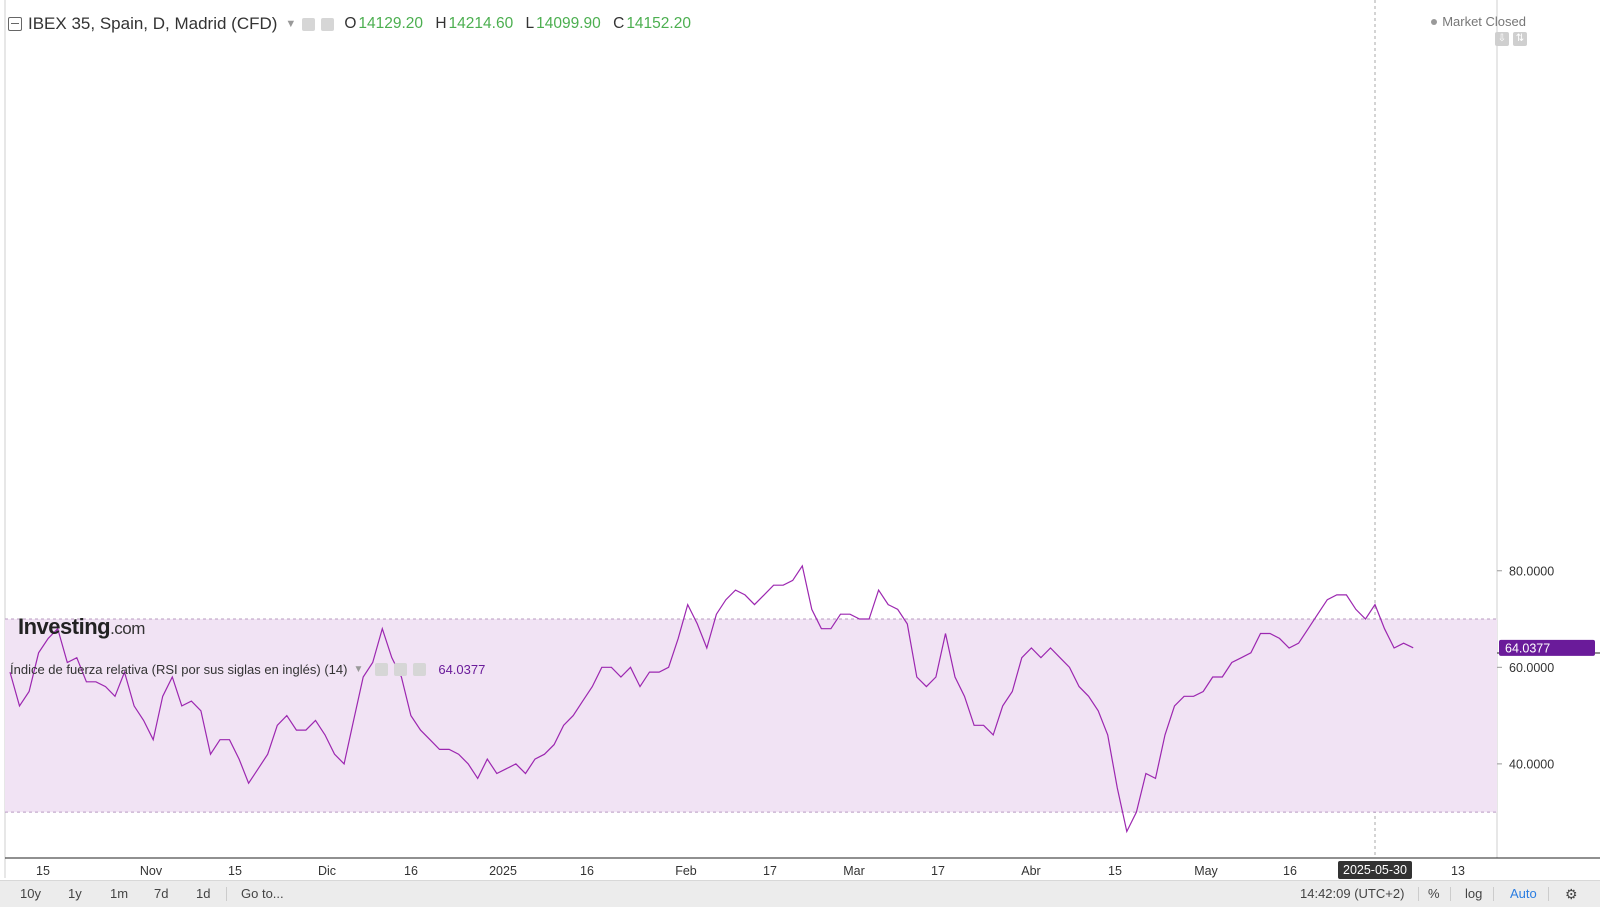 The width and height of the screenshot is (1600, 911). I want to click on time-axis-label: Abr, so click(1030, 871).